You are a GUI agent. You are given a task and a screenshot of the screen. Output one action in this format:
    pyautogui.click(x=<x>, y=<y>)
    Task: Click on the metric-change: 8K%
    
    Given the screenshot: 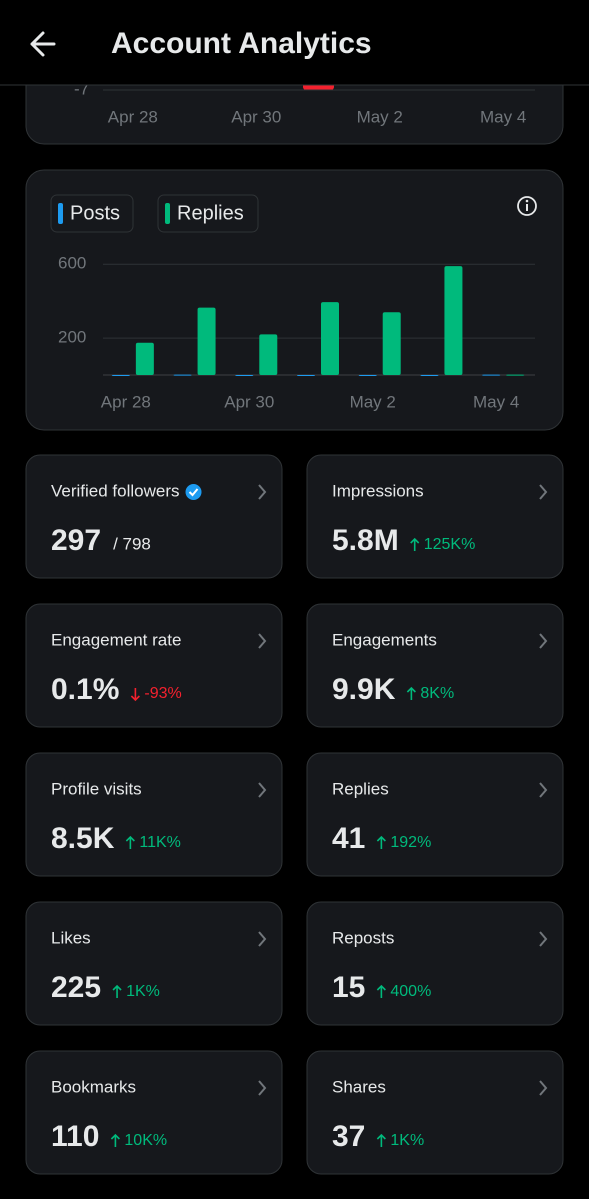 What is the action you would take?
    pyautogui.click(x=437, y=693)
    